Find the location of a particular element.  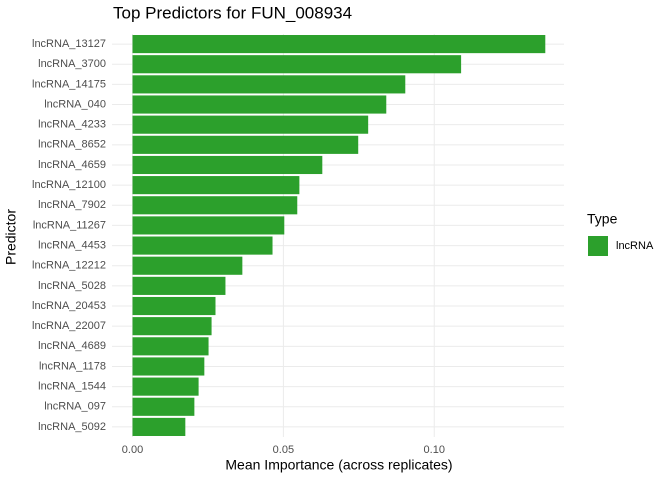

y-tick-label: lncRNA_14175 is located at coordinates (69, 84).